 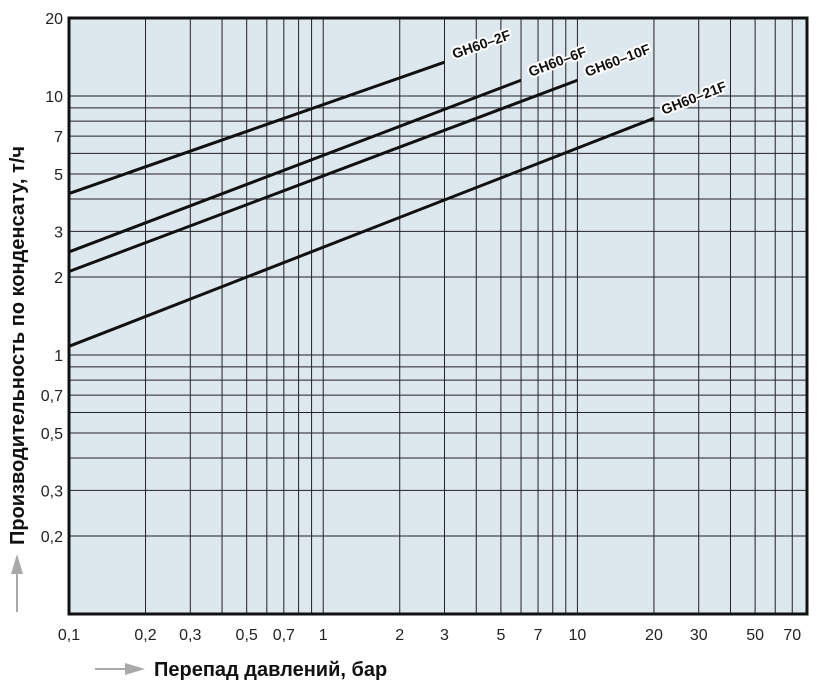 I want to click on y-tick-label: 5, so click(x=58, y=175).